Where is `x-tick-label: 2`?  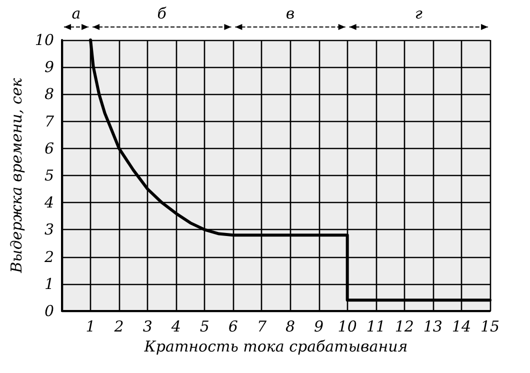
x-tick-label: 2 is located at coordinates (118, 327).